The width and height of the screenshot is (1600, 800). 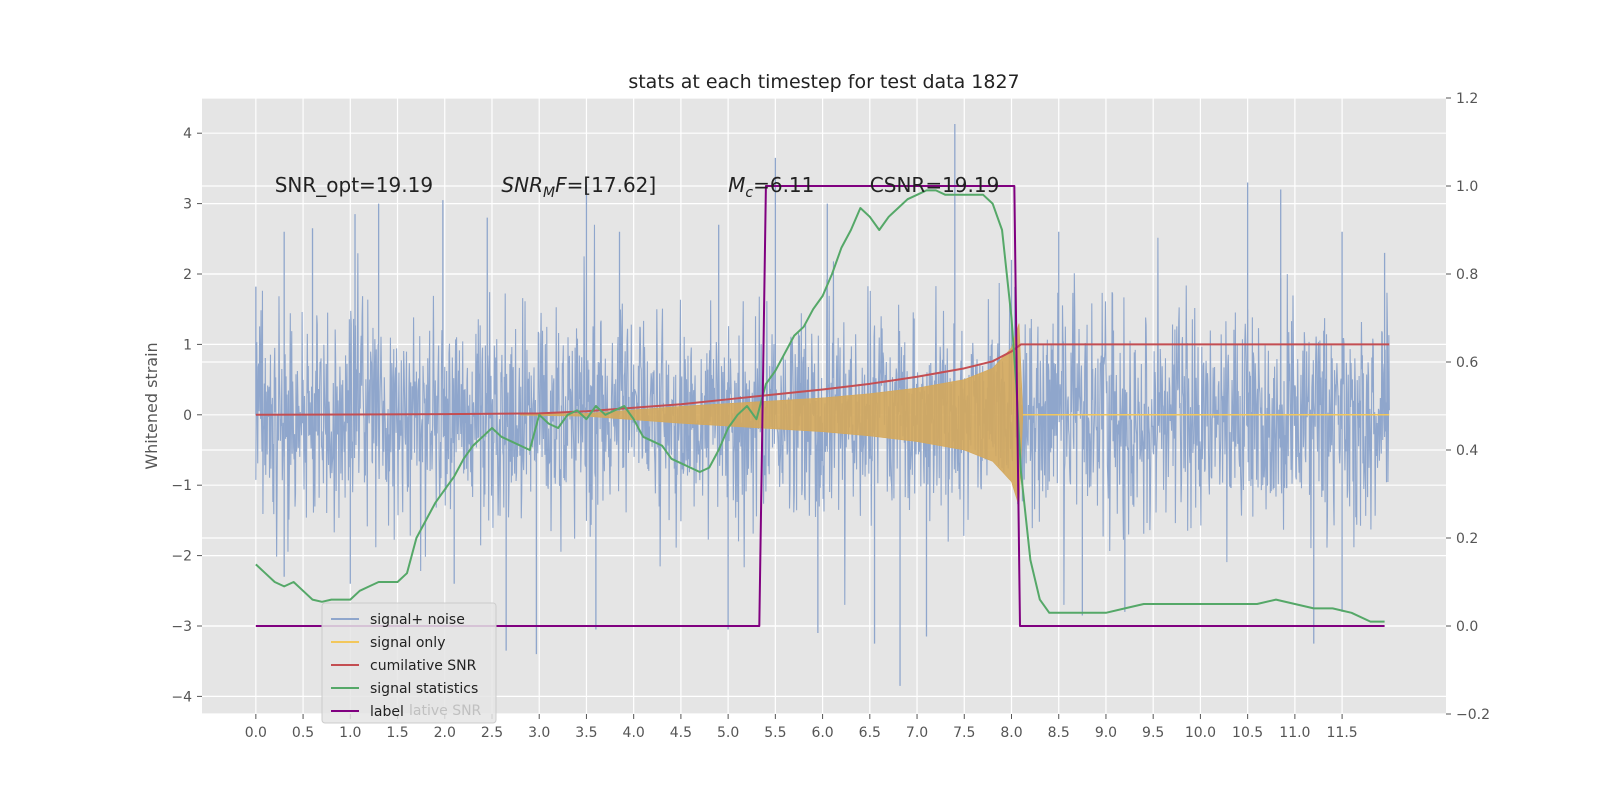 I want to click on y2-tick-label: 0.0, so click(x=1467, y=627).